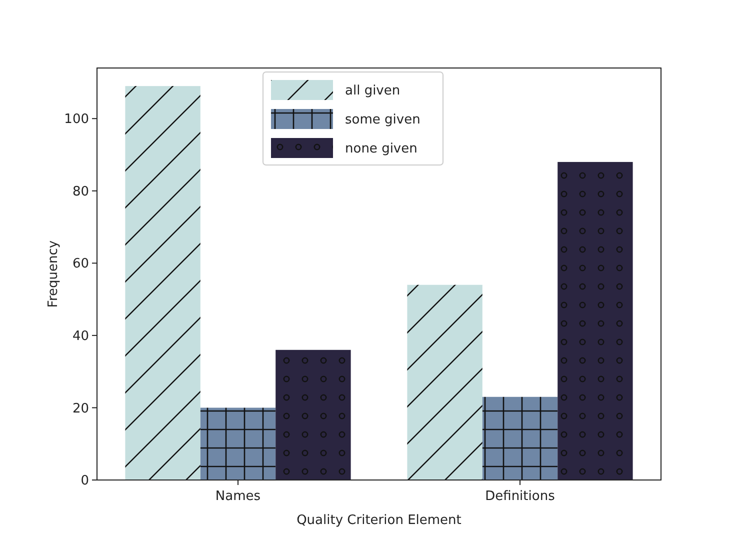 The height and width of the screenshot is (538, 730). Describe the element at coordinates (84, 481) in the screenshot. I see `y-tick-label: 0` at that location.